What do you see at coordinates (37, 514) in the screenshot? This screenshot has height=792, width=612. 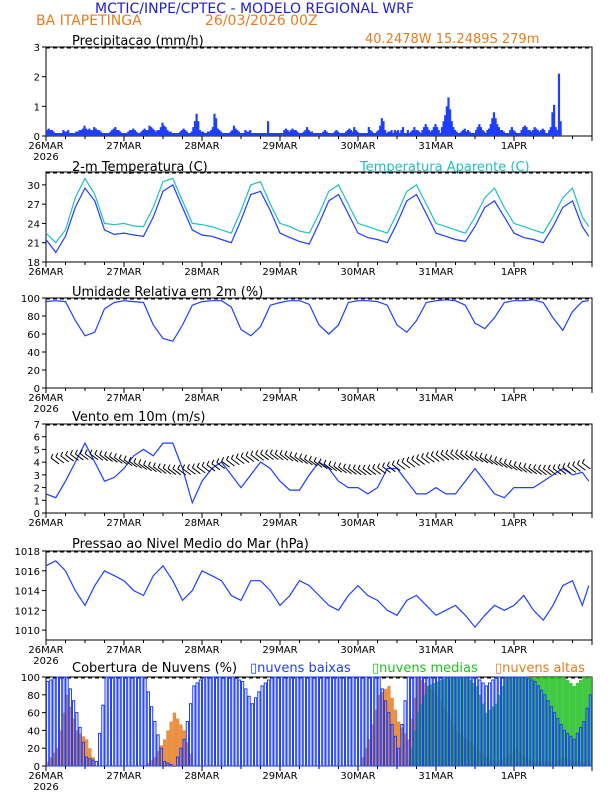 I see `wind-ytick-label: 0` at bounding box center [37, 514].